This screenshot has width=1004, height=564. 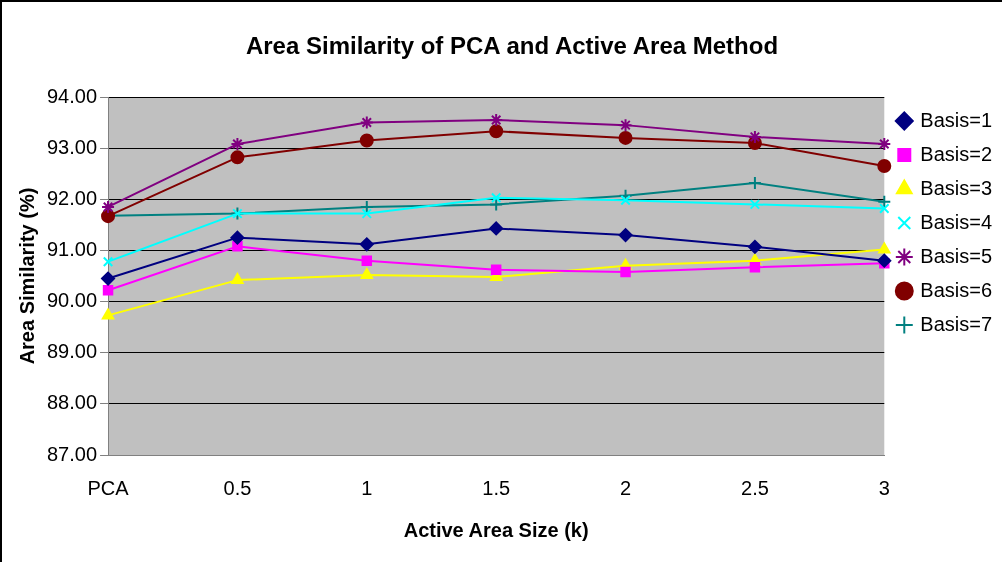 I want to click on legend-label: Basis=5, so click(x=956, y=255).